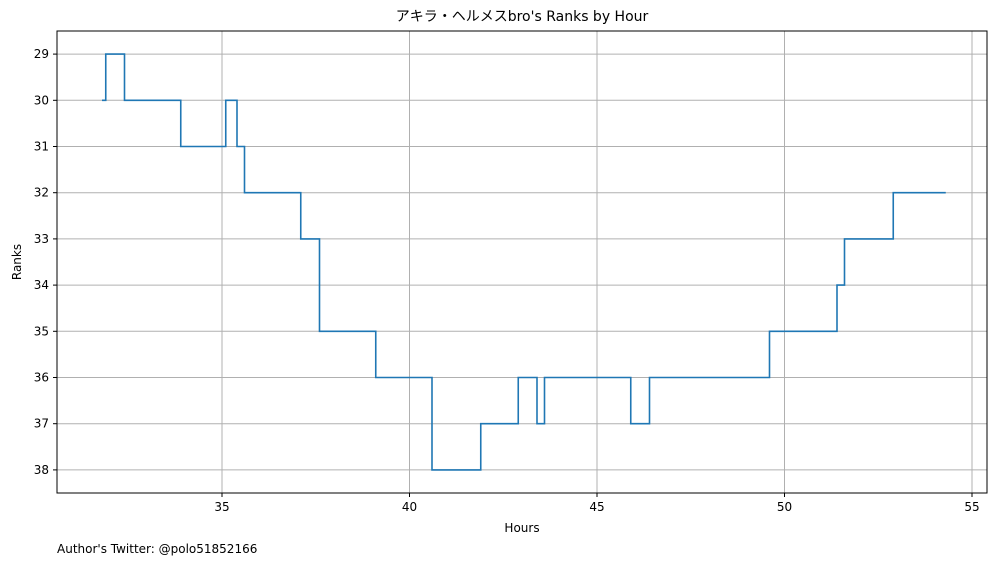  Describe the element at coordinates (971, 507) in the screenshot. I see `x-tick-label: 55` at that location.